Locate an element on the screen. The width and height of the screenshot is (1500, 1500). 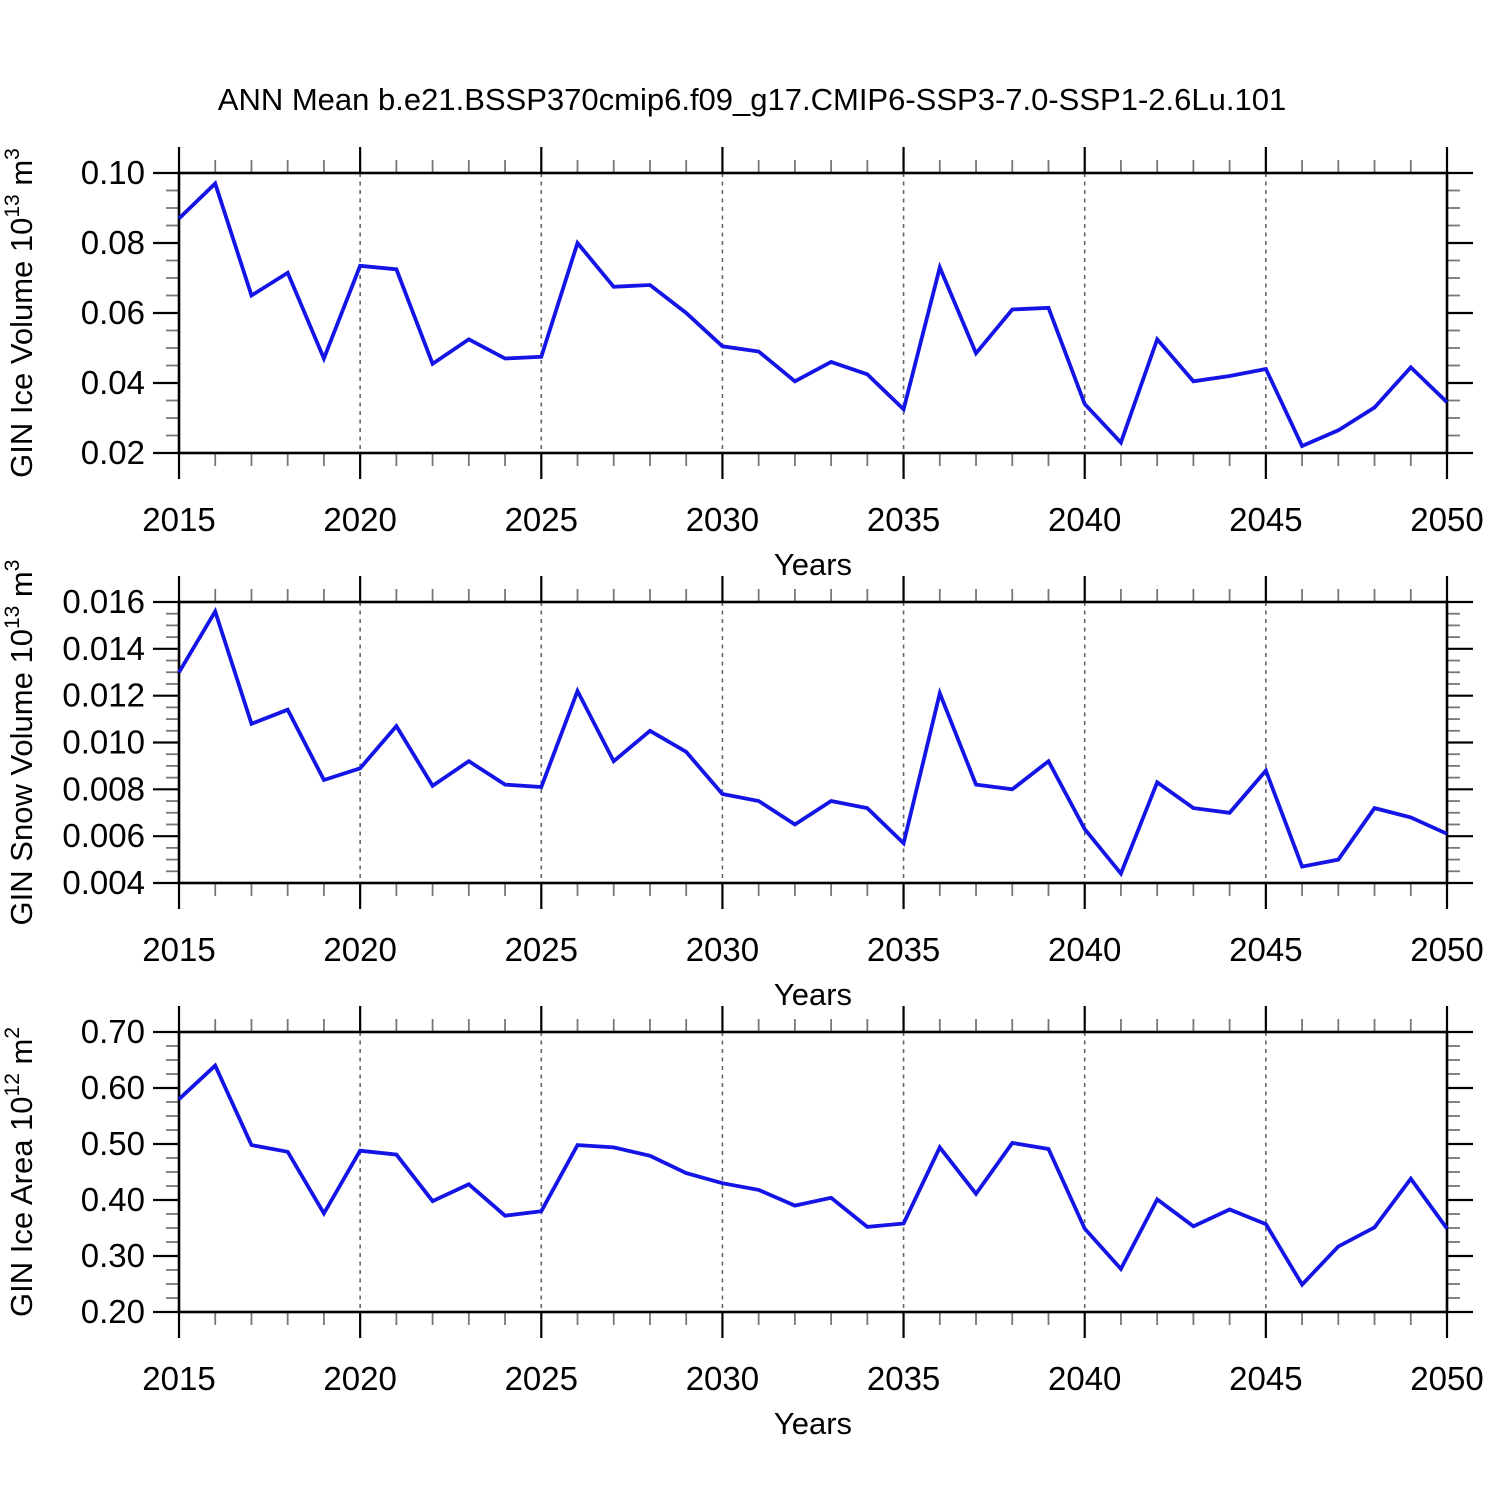
x-axis-title-snow-volume: Years is located at coordinates (813, 994).